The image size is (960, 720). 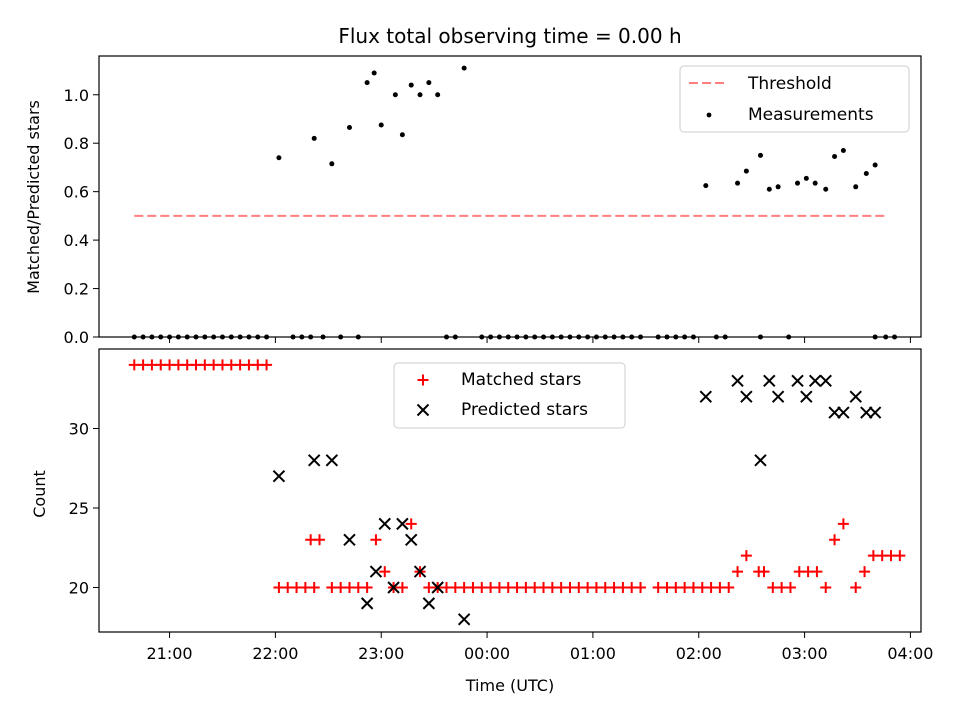 I want to click on top-y-axis-label: Matched/Predicted stars, so click(x=33, y=197).